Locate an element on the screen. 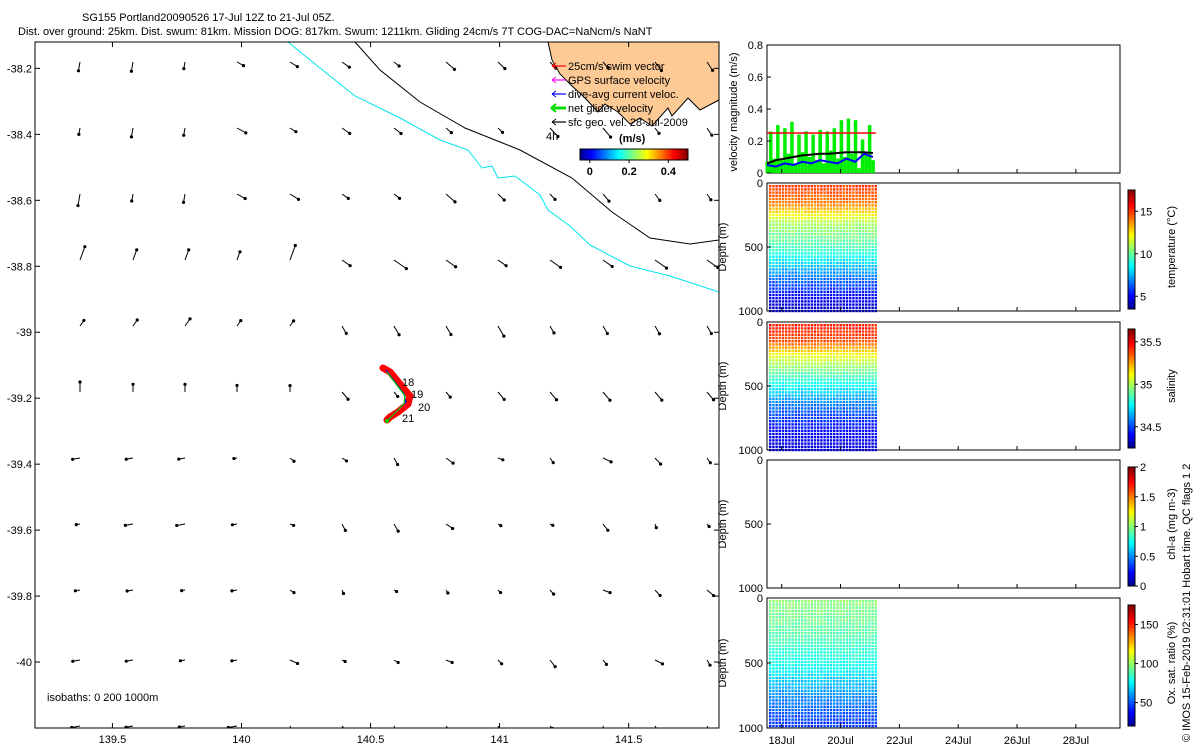  map-colorbar-tick-label: 0.4 is located at coordinates (669, 172).